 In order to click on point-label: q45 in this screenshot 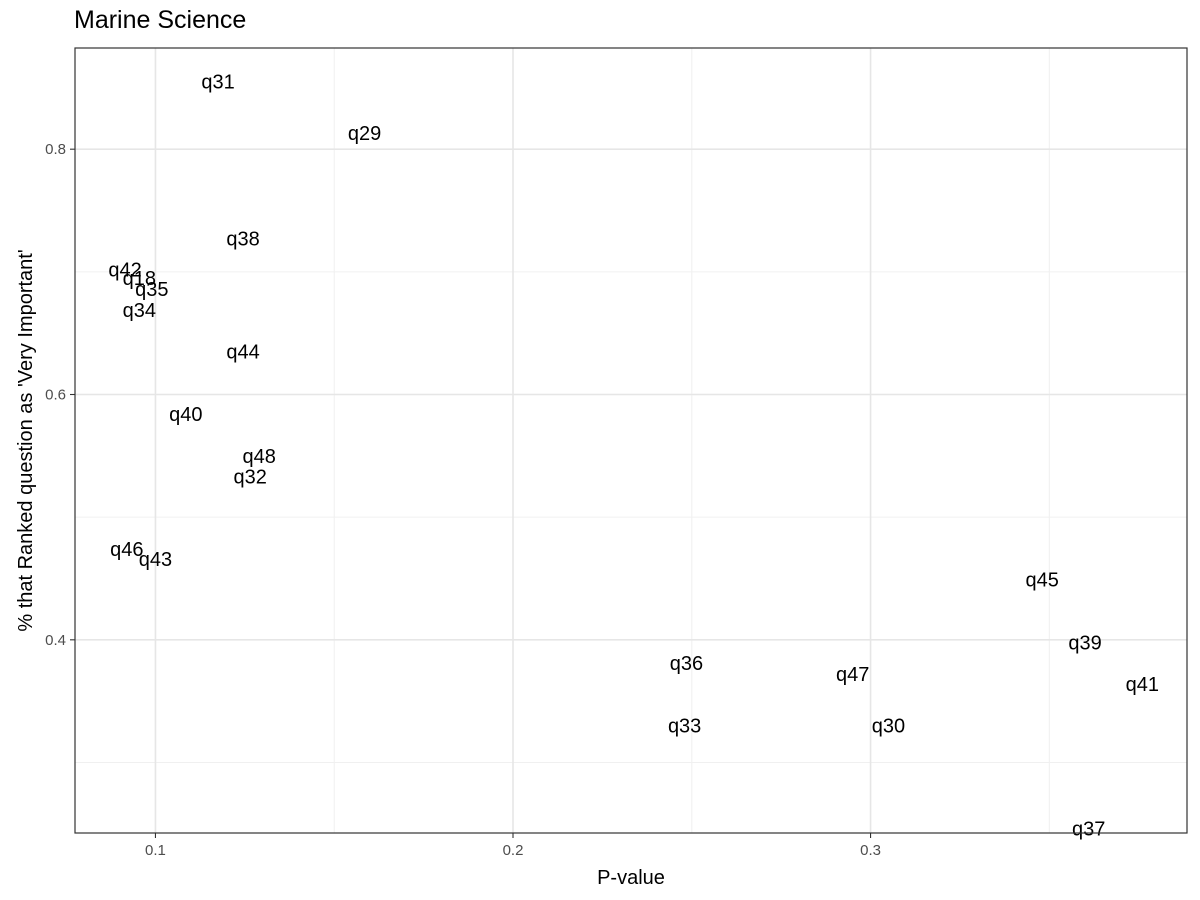, I will do `click(1042, 581)`.